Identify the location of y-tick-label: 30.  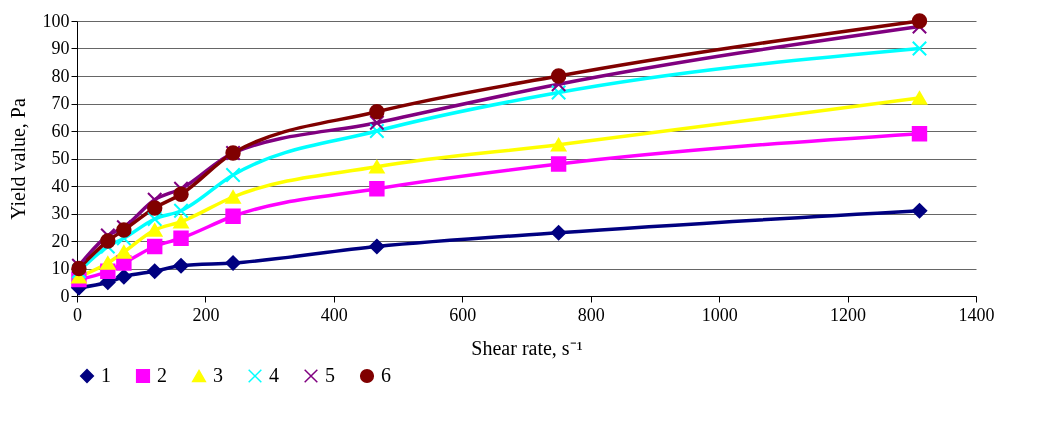
(60, 213).